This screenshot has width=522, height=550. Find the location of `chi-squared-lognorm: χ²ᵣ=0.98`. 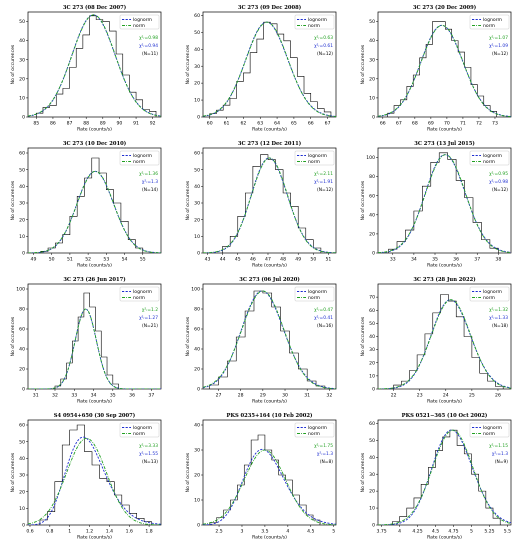

chi-squared-lognorm: χ²ᵣ=0.98 is located at coordinates (498, 182).